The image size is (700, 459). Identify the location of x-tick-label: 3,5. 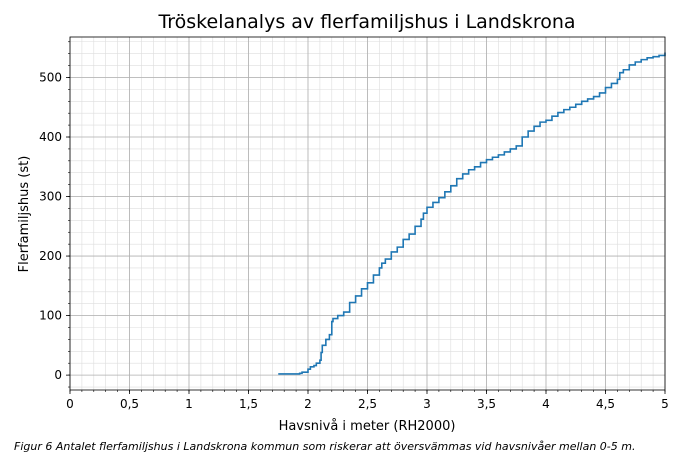
(486, 404).